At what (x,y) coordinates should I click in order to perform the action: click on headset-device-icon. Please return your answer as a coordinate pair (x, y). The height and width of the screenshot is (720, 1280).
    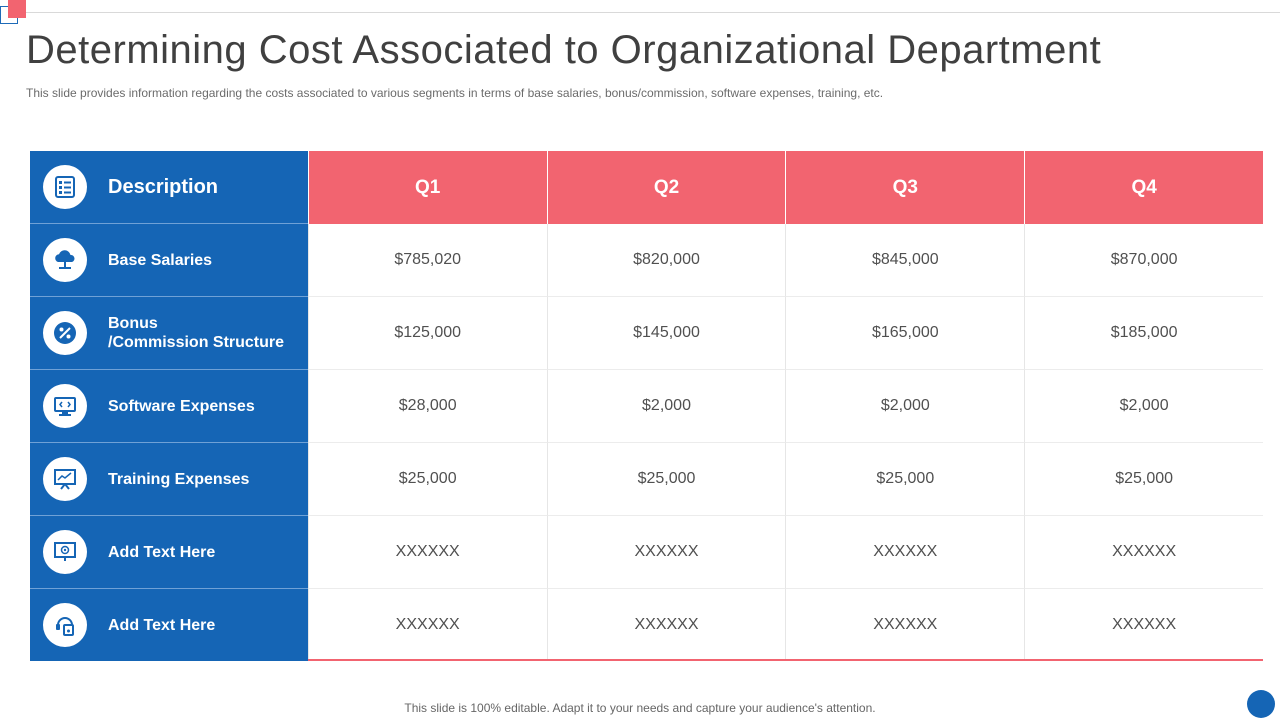
    Looking at the image, I should click on (65, 625).